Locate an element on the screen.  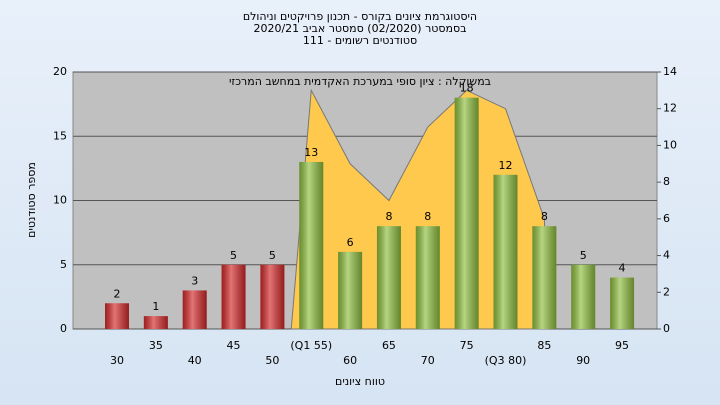
value-label: 12 is located at coordinates (506, 165).